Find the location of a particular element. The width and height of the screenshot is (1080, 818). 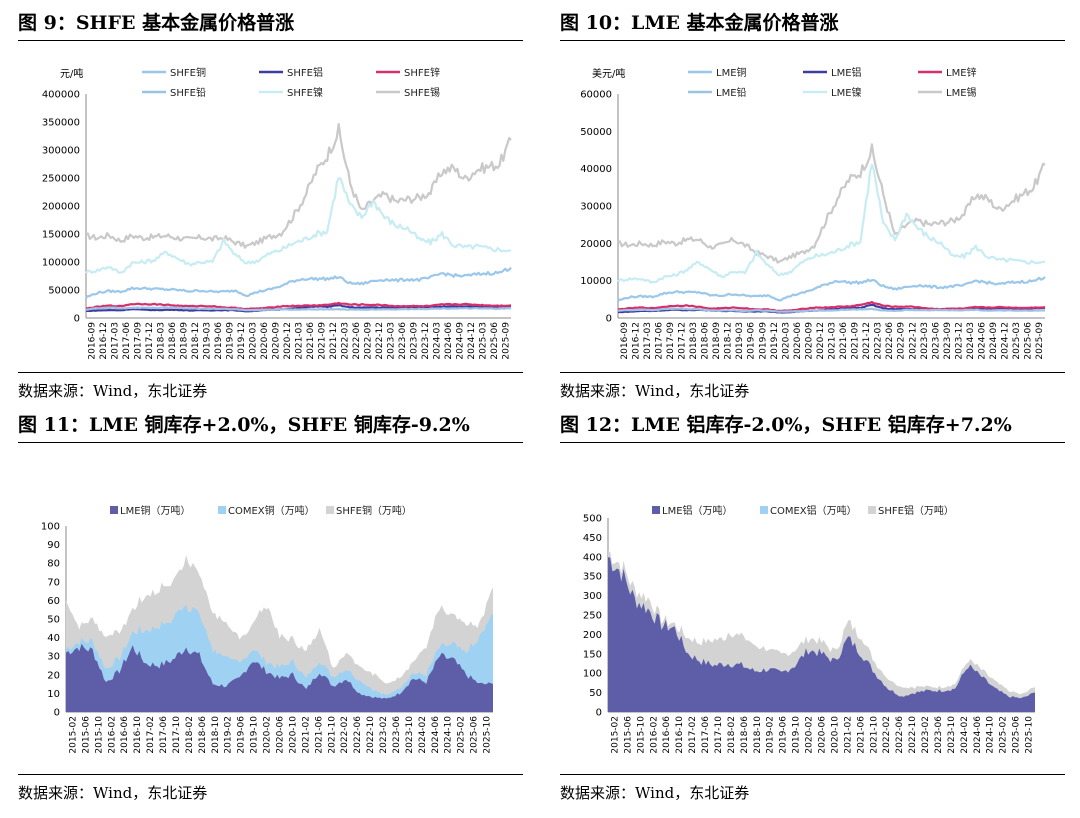

x-tick-label: 2015-10 is located at coordinates (99, 735).